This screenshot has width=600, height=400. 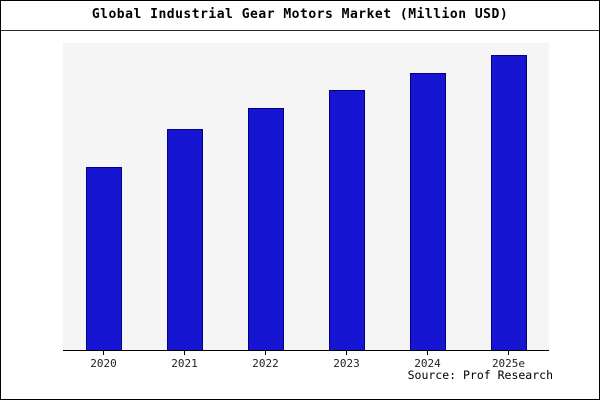 I want to click on x-axis-labels: 2020 2021 2022 2023 2024 2025e, so click(x=306, y=360).